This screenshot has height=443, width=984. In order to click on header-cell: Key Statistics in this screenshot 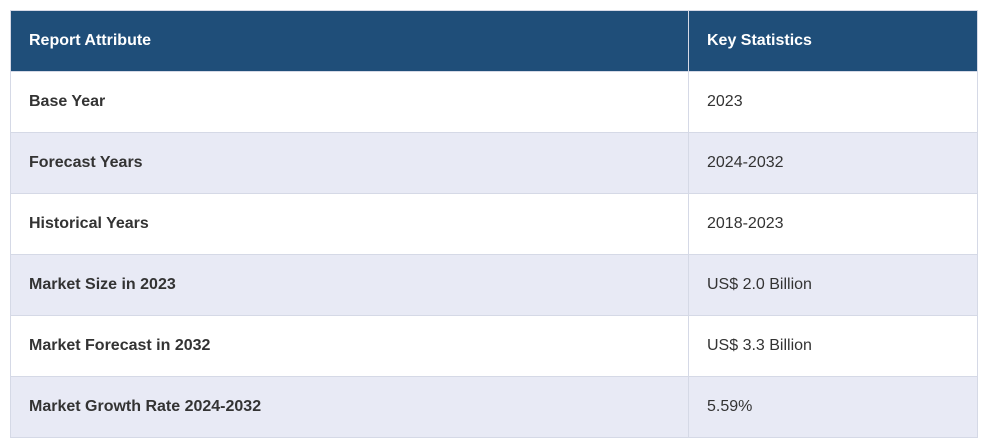, I will do `click(833, 41)`.